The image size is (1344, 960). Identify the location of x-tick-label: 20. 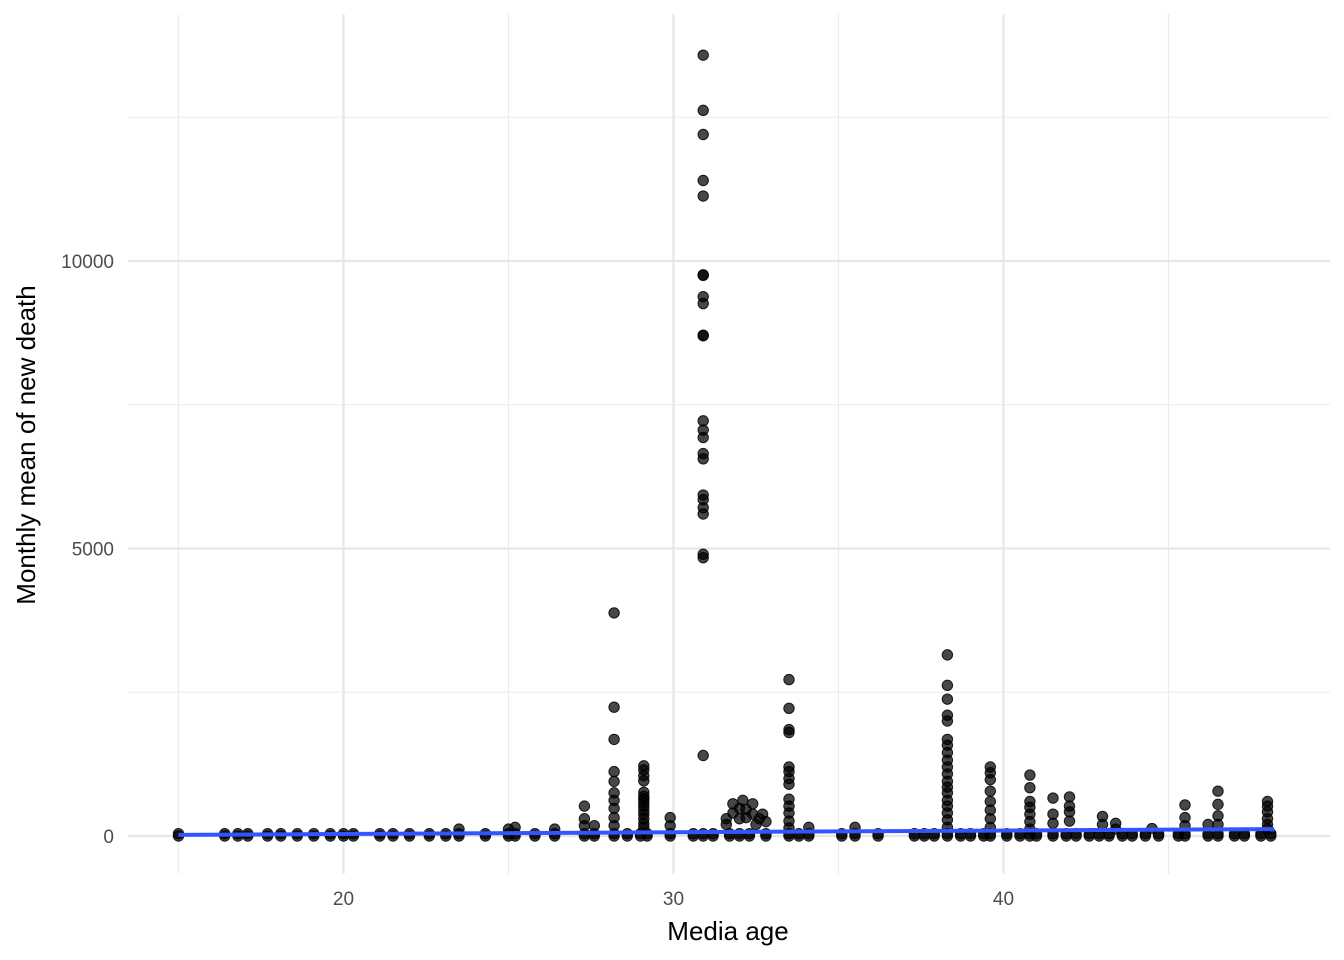
(343, 899).